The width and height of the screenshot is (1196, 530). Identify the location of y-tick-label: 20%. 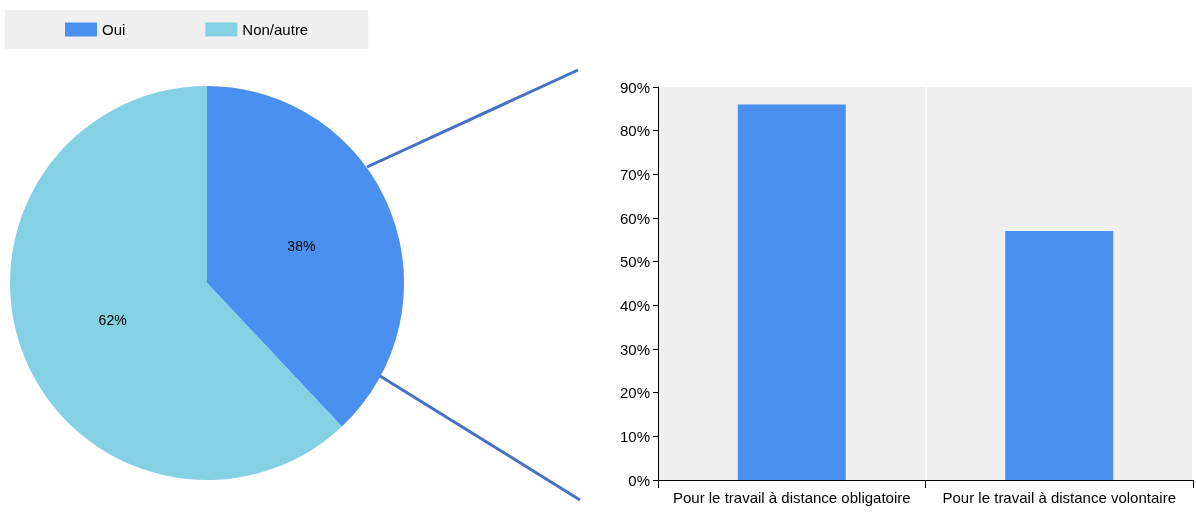
(634, 393).